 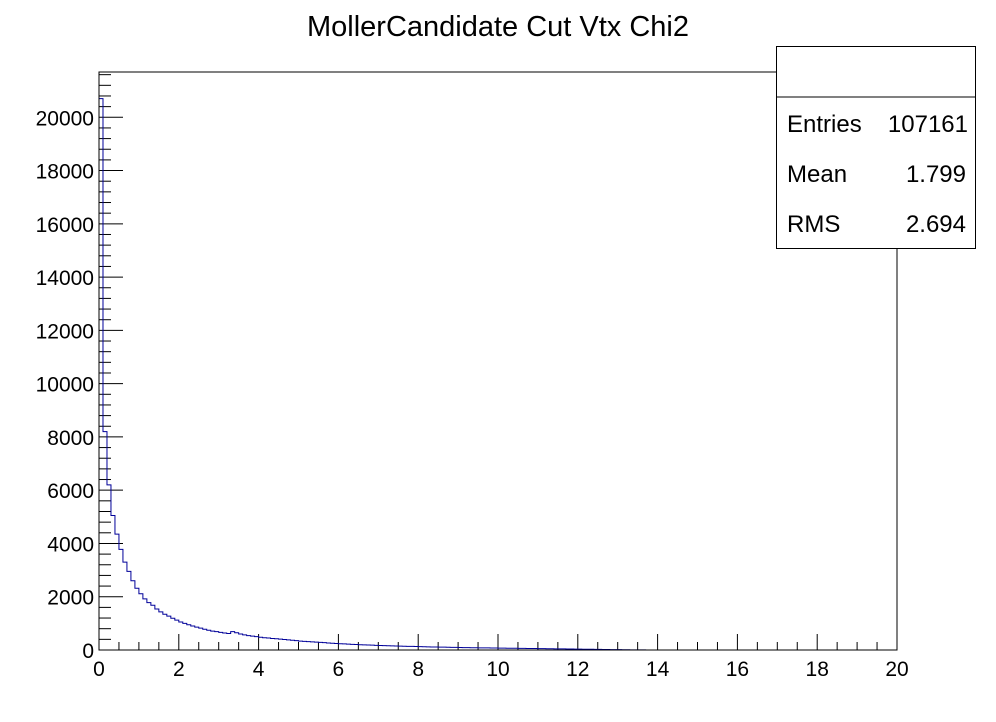 What do you see at coordinates (497, 669) in the screenshot?
I see `x-tick-label: 10` at bounding box center [497, 669].